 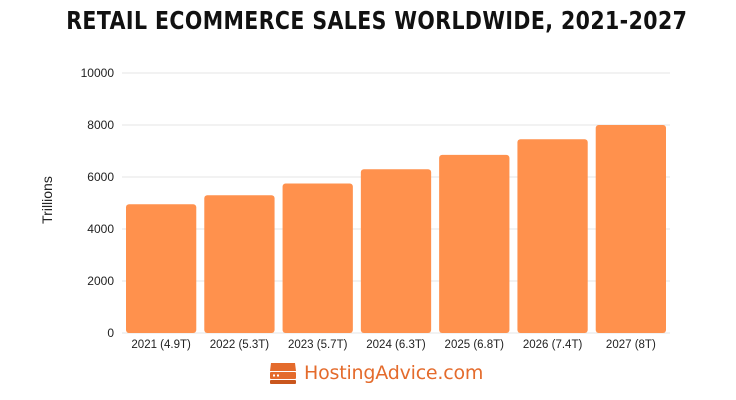 I want to click on y-tick-labels: 0 2000 4000 6000 8000 10000, so click(x=98, y=203).